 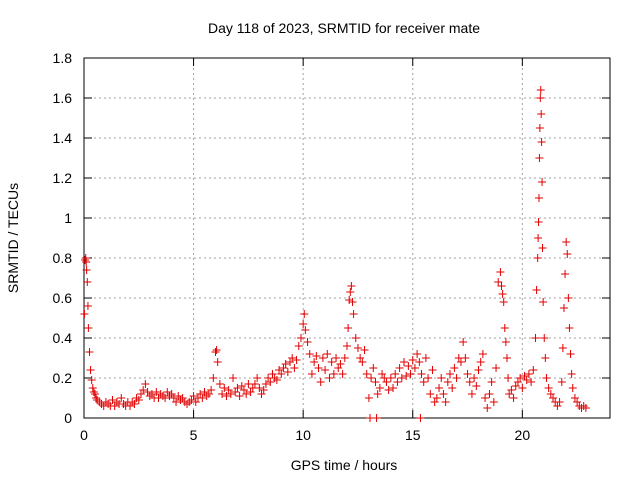 What do you see at coordinates (344, 465) in the screenshot?
I see `x-axis-label: GPS time / hours` at bounding box center [344, 465].